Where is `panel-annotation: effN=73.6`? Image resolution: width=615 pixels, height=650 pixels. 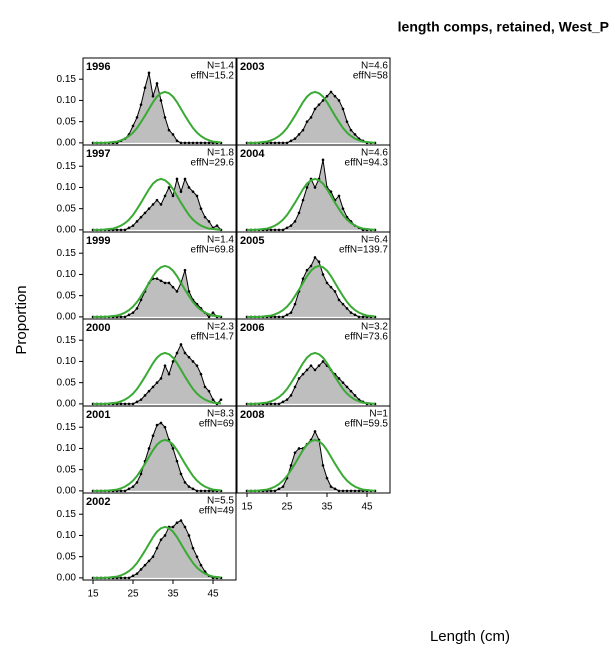
panel-annotation: effN=73.6 is located at coordinates (367, 337).